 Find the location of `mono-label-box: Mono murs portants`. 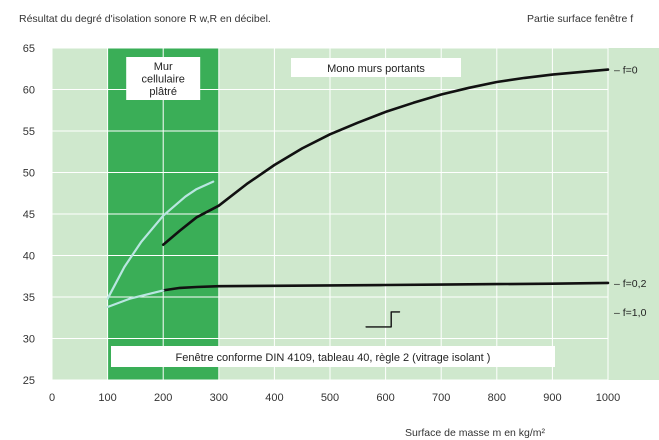

mono-label-box: Mono murs portants is located at coordinates (376, 67).